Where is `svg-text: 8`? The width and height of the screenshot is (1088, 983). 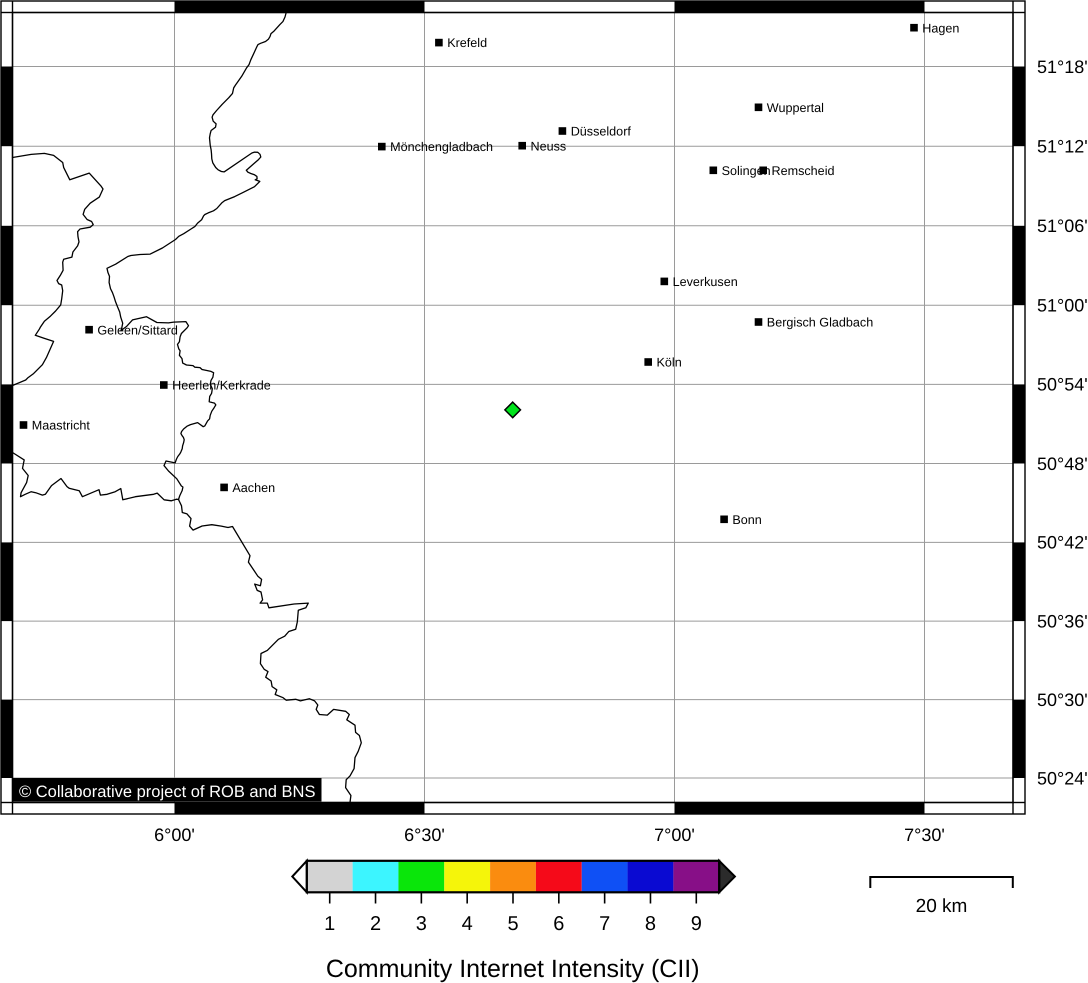 svg-text: 8 is located at coordinates (650, 924).